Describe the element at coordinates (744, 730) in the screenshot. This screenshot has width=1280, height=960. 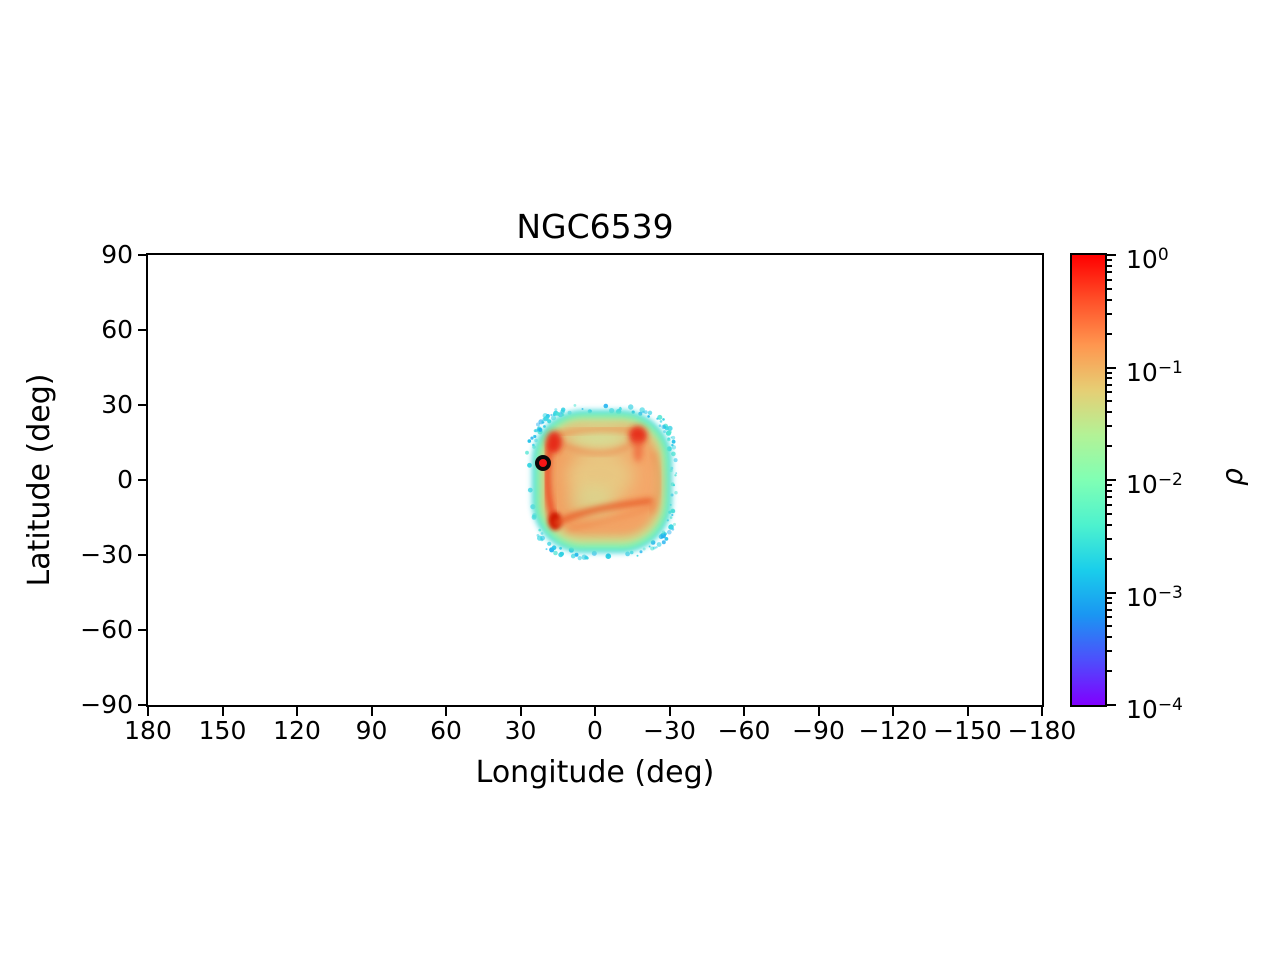
I see `x-tick-label: −60` at that location.